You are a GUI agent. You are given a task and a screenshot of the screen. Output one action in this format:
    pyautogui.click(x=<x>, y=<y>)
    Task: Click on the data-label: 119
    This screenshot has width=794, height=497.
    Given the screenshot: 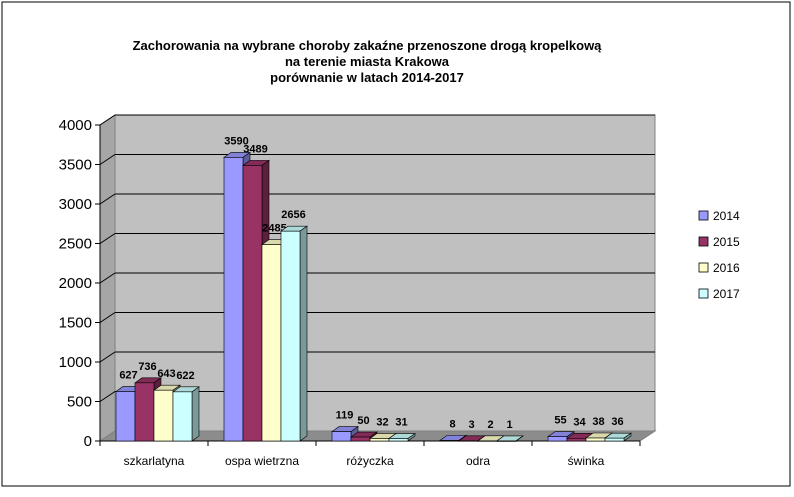 What is the action you would take?
    pyautogui.click(x=345, y=416)
    